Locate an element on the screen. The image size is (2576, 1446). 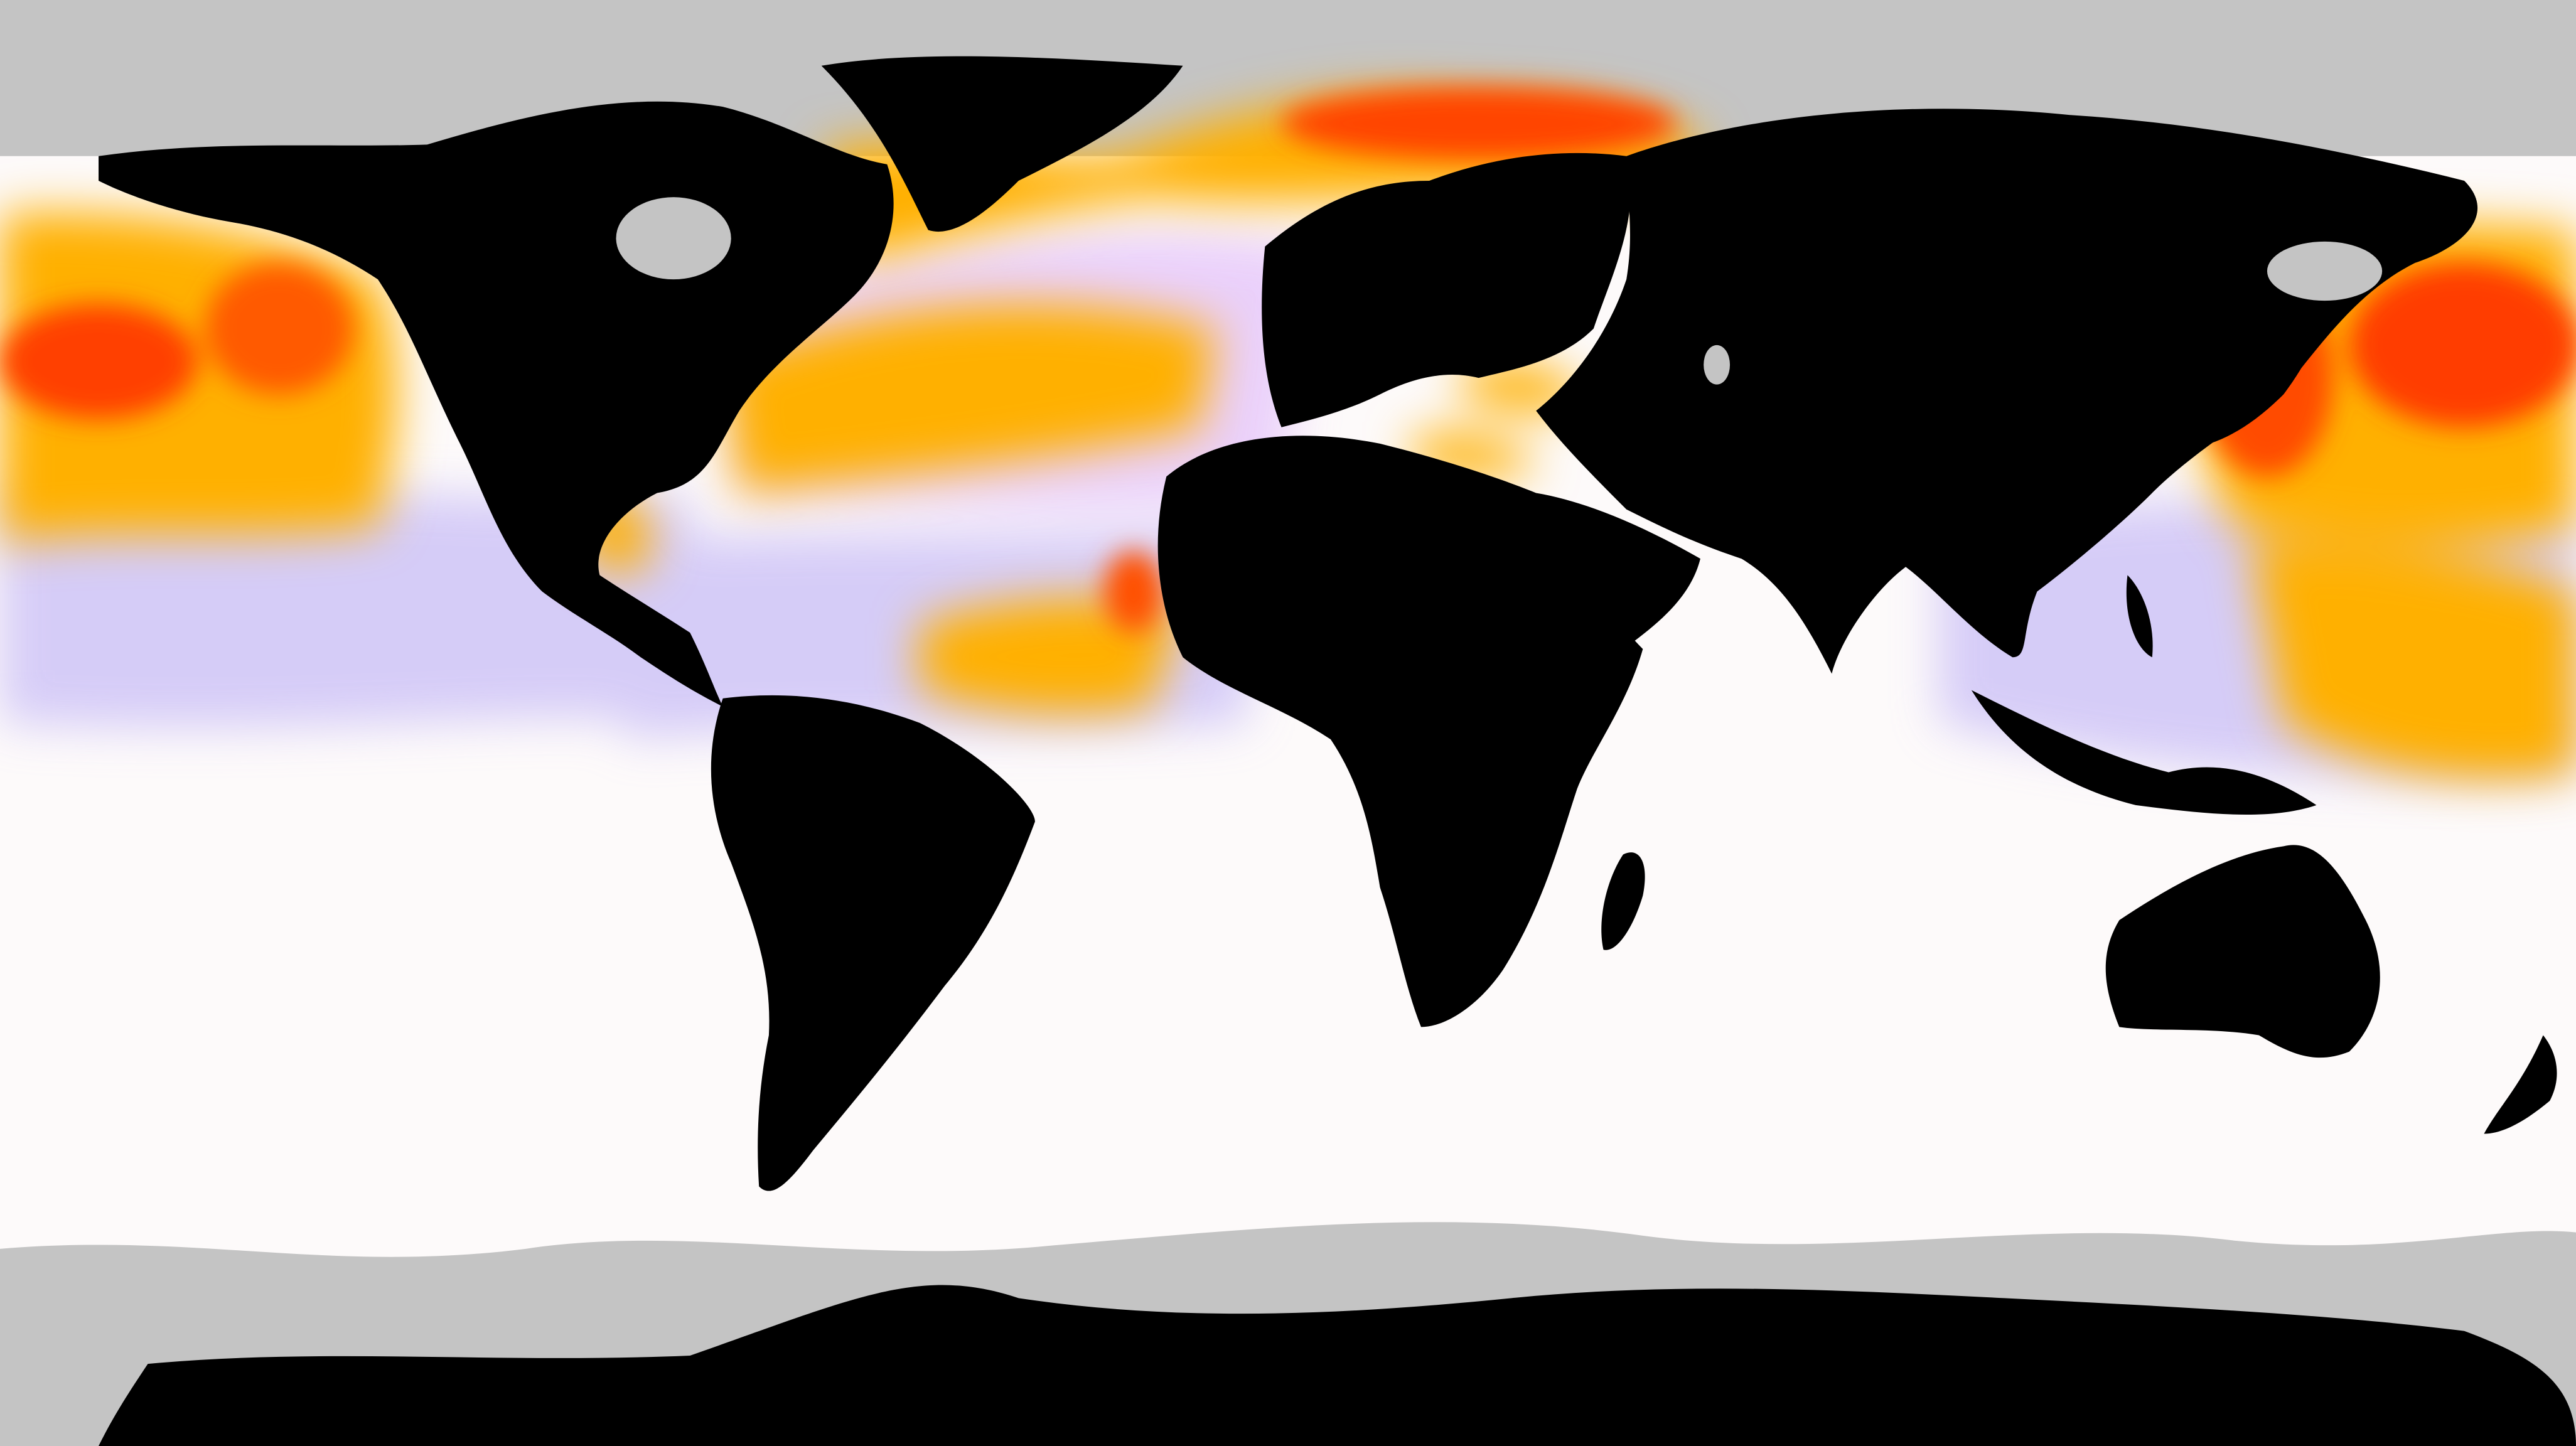
africa is located at coordinates (1400, 731).